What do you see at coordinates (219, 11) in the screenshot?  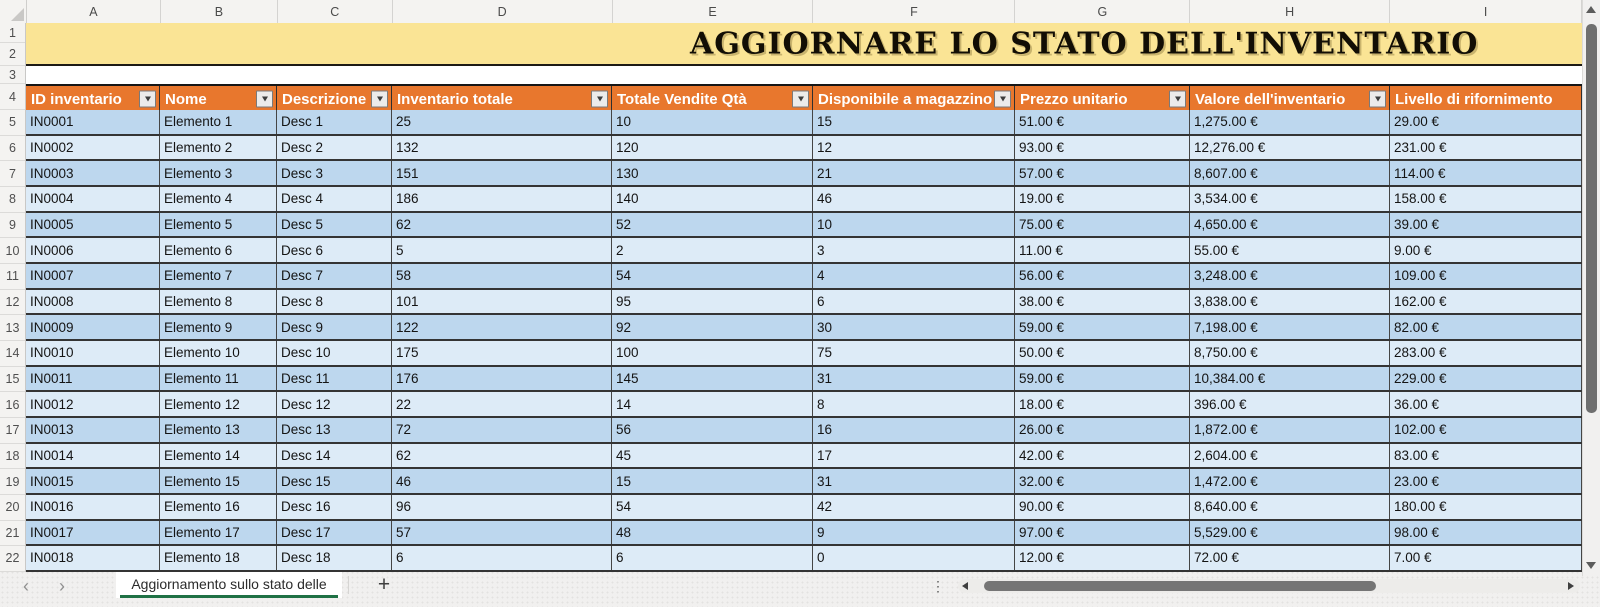 I see `column-letter-B: B` at bounding box center [219, 11].